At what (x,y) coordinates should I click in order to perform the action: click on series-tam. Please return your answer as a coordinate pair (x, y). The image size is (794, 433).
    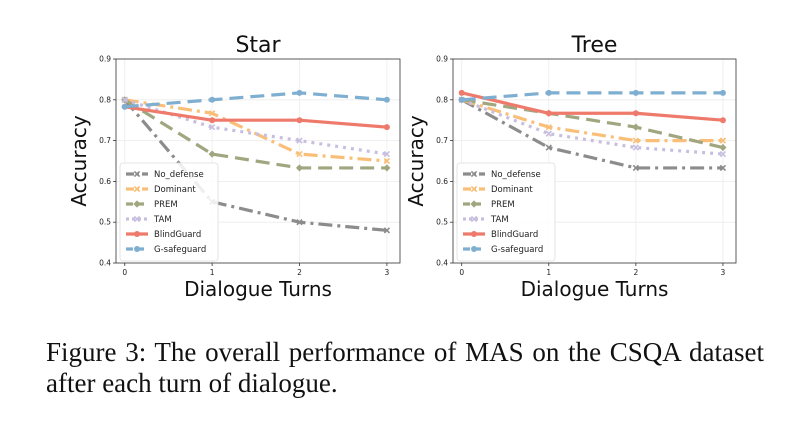
    Looking at the image, I should click on (592, 127).